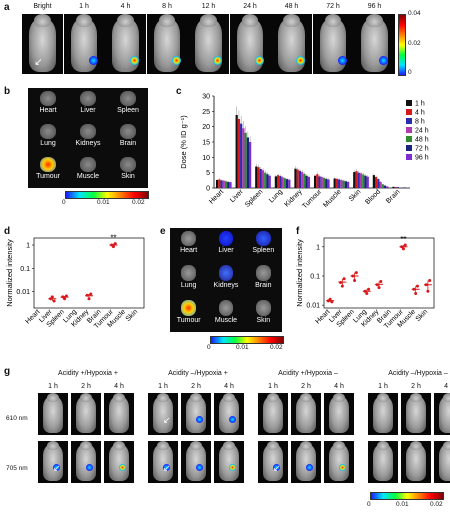  Describe the element at coordinates (206, 143) in the screenshot. I see `y-tick-label: 15` at that location.